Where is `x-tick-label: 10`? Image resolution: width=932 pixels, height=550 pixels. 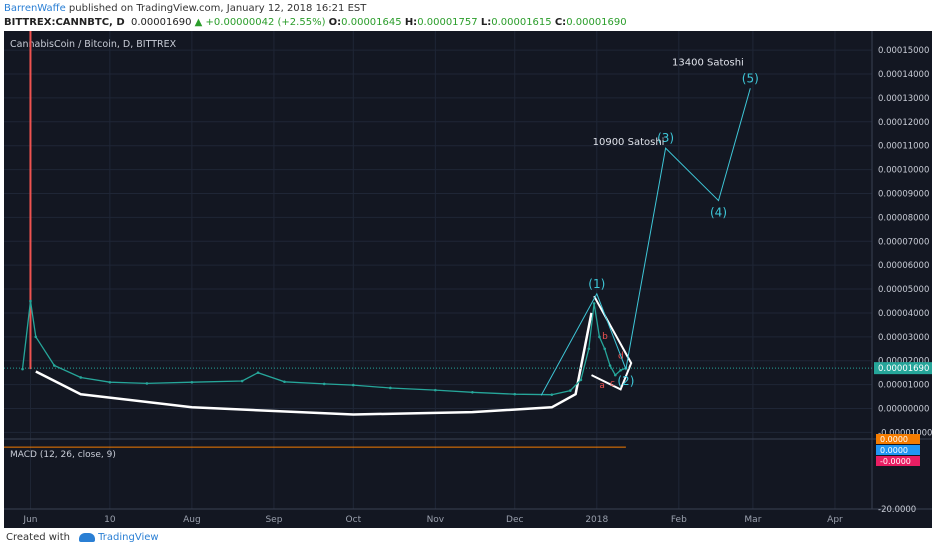 x-tick-label: 10 is located at coordinates (110, 520).